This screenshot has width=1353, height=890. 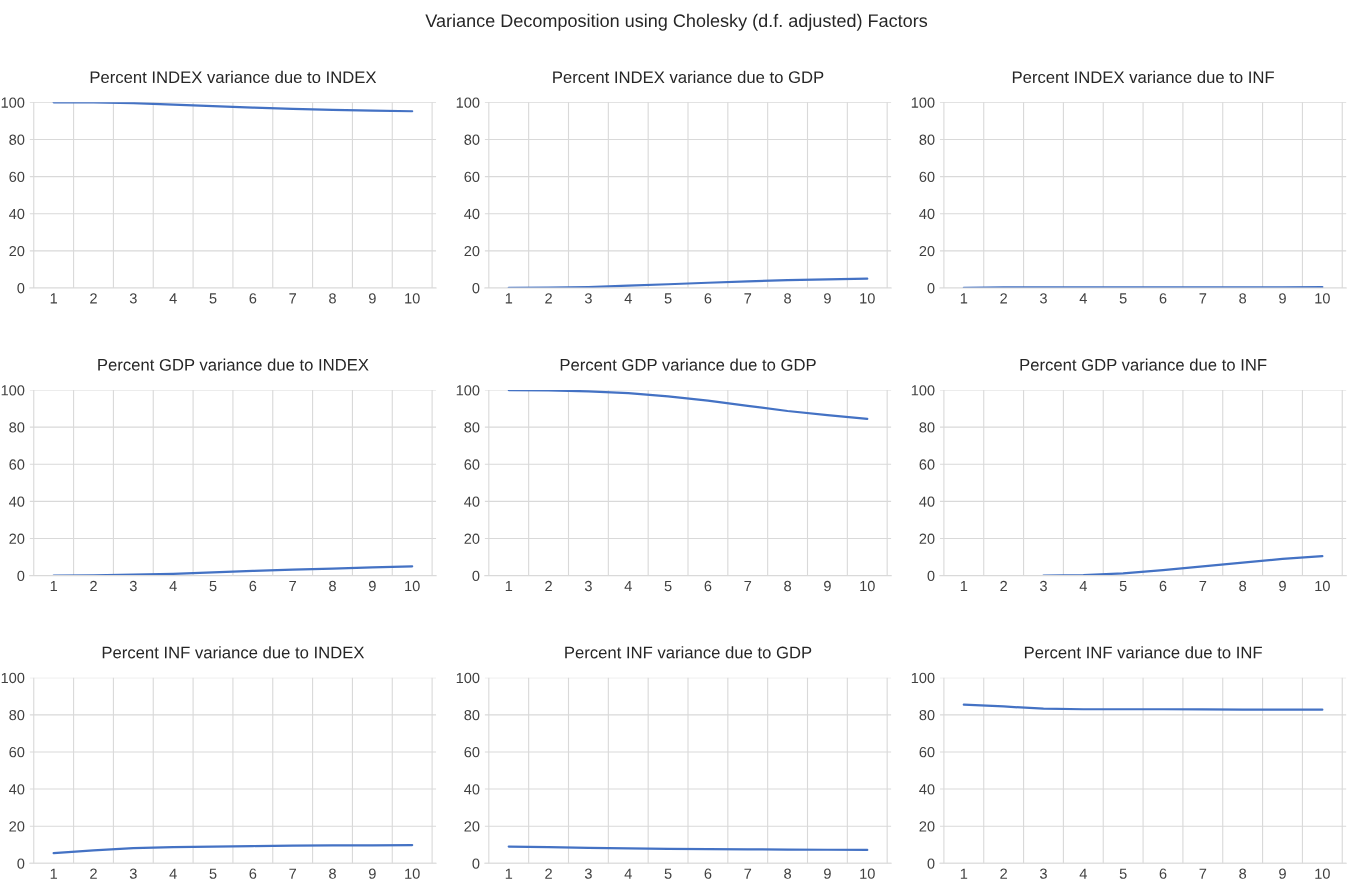 I want to click on text: Variance Decomposition using Cholesky (d.f. adjusted) Factors, so click(x=676, y=22).